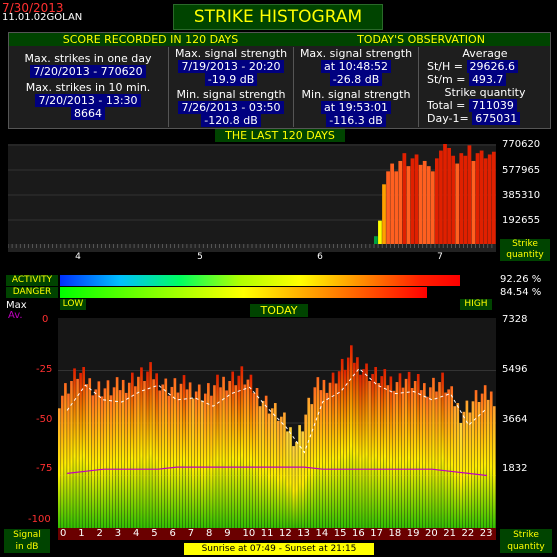  What do you see at coordinates (15, 315) in the screenshot?
I see `av-legend: Av.` at bounding box center [15, 315].